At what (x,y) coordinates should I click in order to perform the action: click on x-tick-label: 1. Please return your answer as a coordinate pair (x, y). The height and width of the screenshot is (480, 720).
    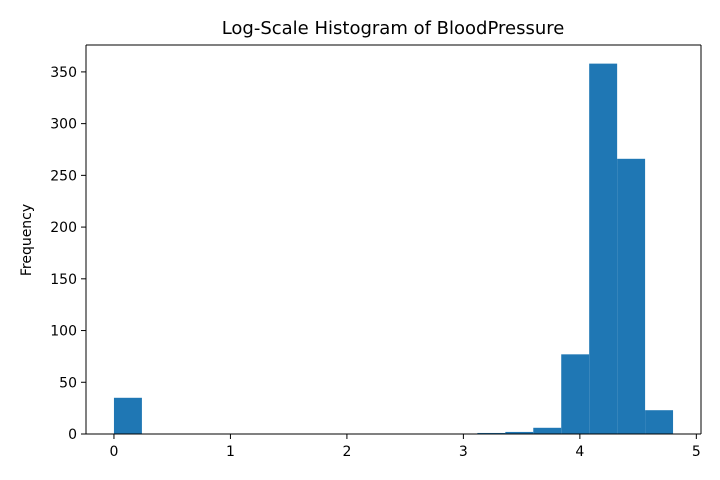
    Looking at the image, I should click on (230, 452).